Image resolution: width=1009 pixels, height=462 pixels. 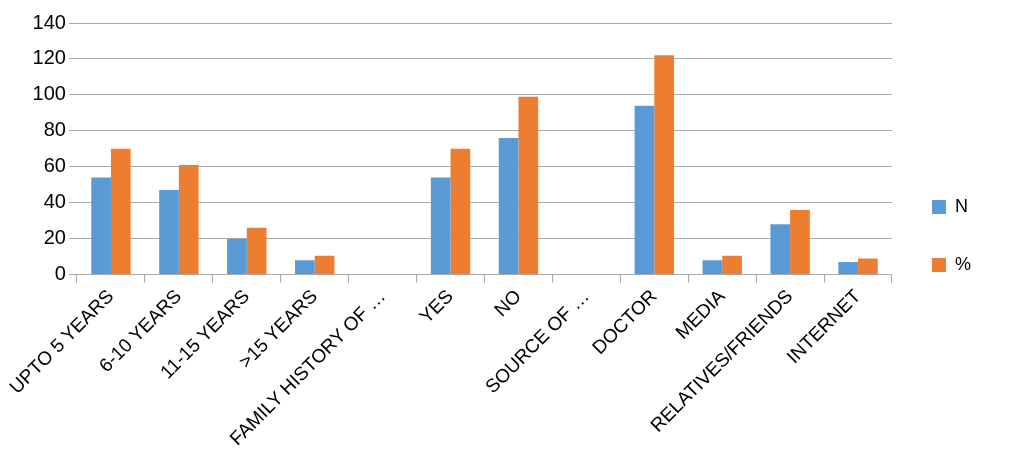 What do you see at coordinates (507, 303) in the screenshot?
I see `x-tick-label: NO` at bounding box center [507, 303].